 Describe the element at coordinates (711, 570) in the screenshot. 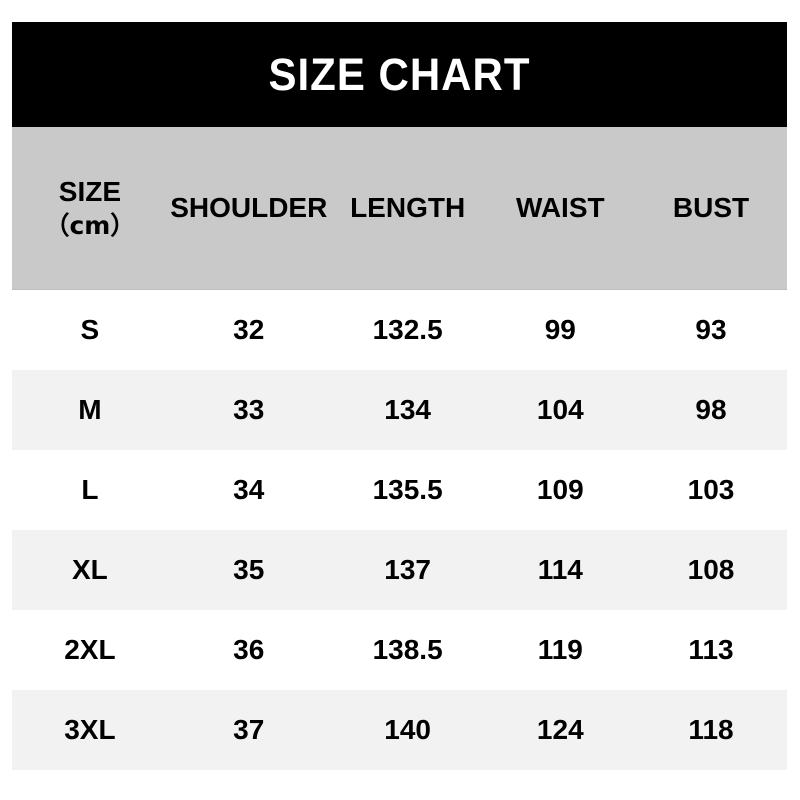

I see `cell-bust: 108` at that location.